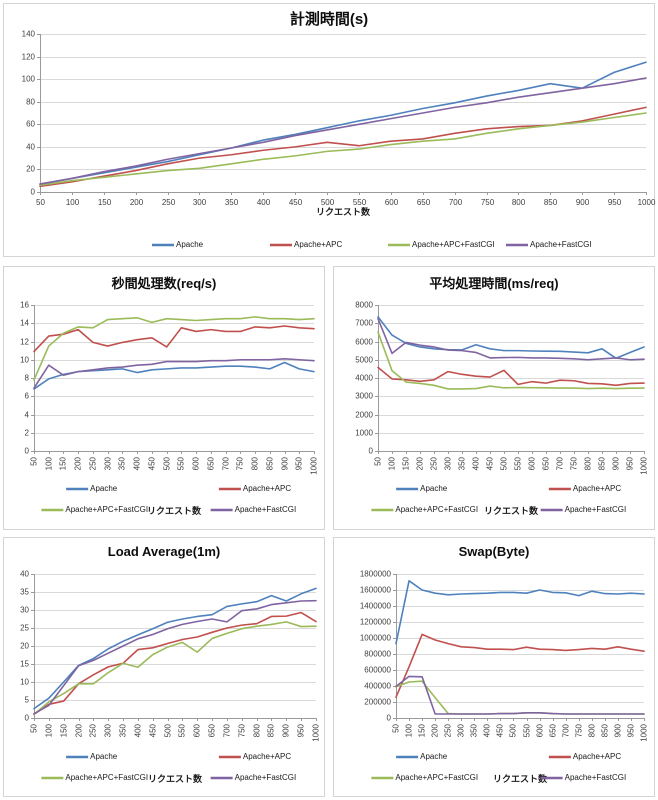 The image size is (658, 800). What do you see at coordinates (377, 654) in the screenshot?
I see `y-tick-label: 800000` at bounding box center [377, 654].